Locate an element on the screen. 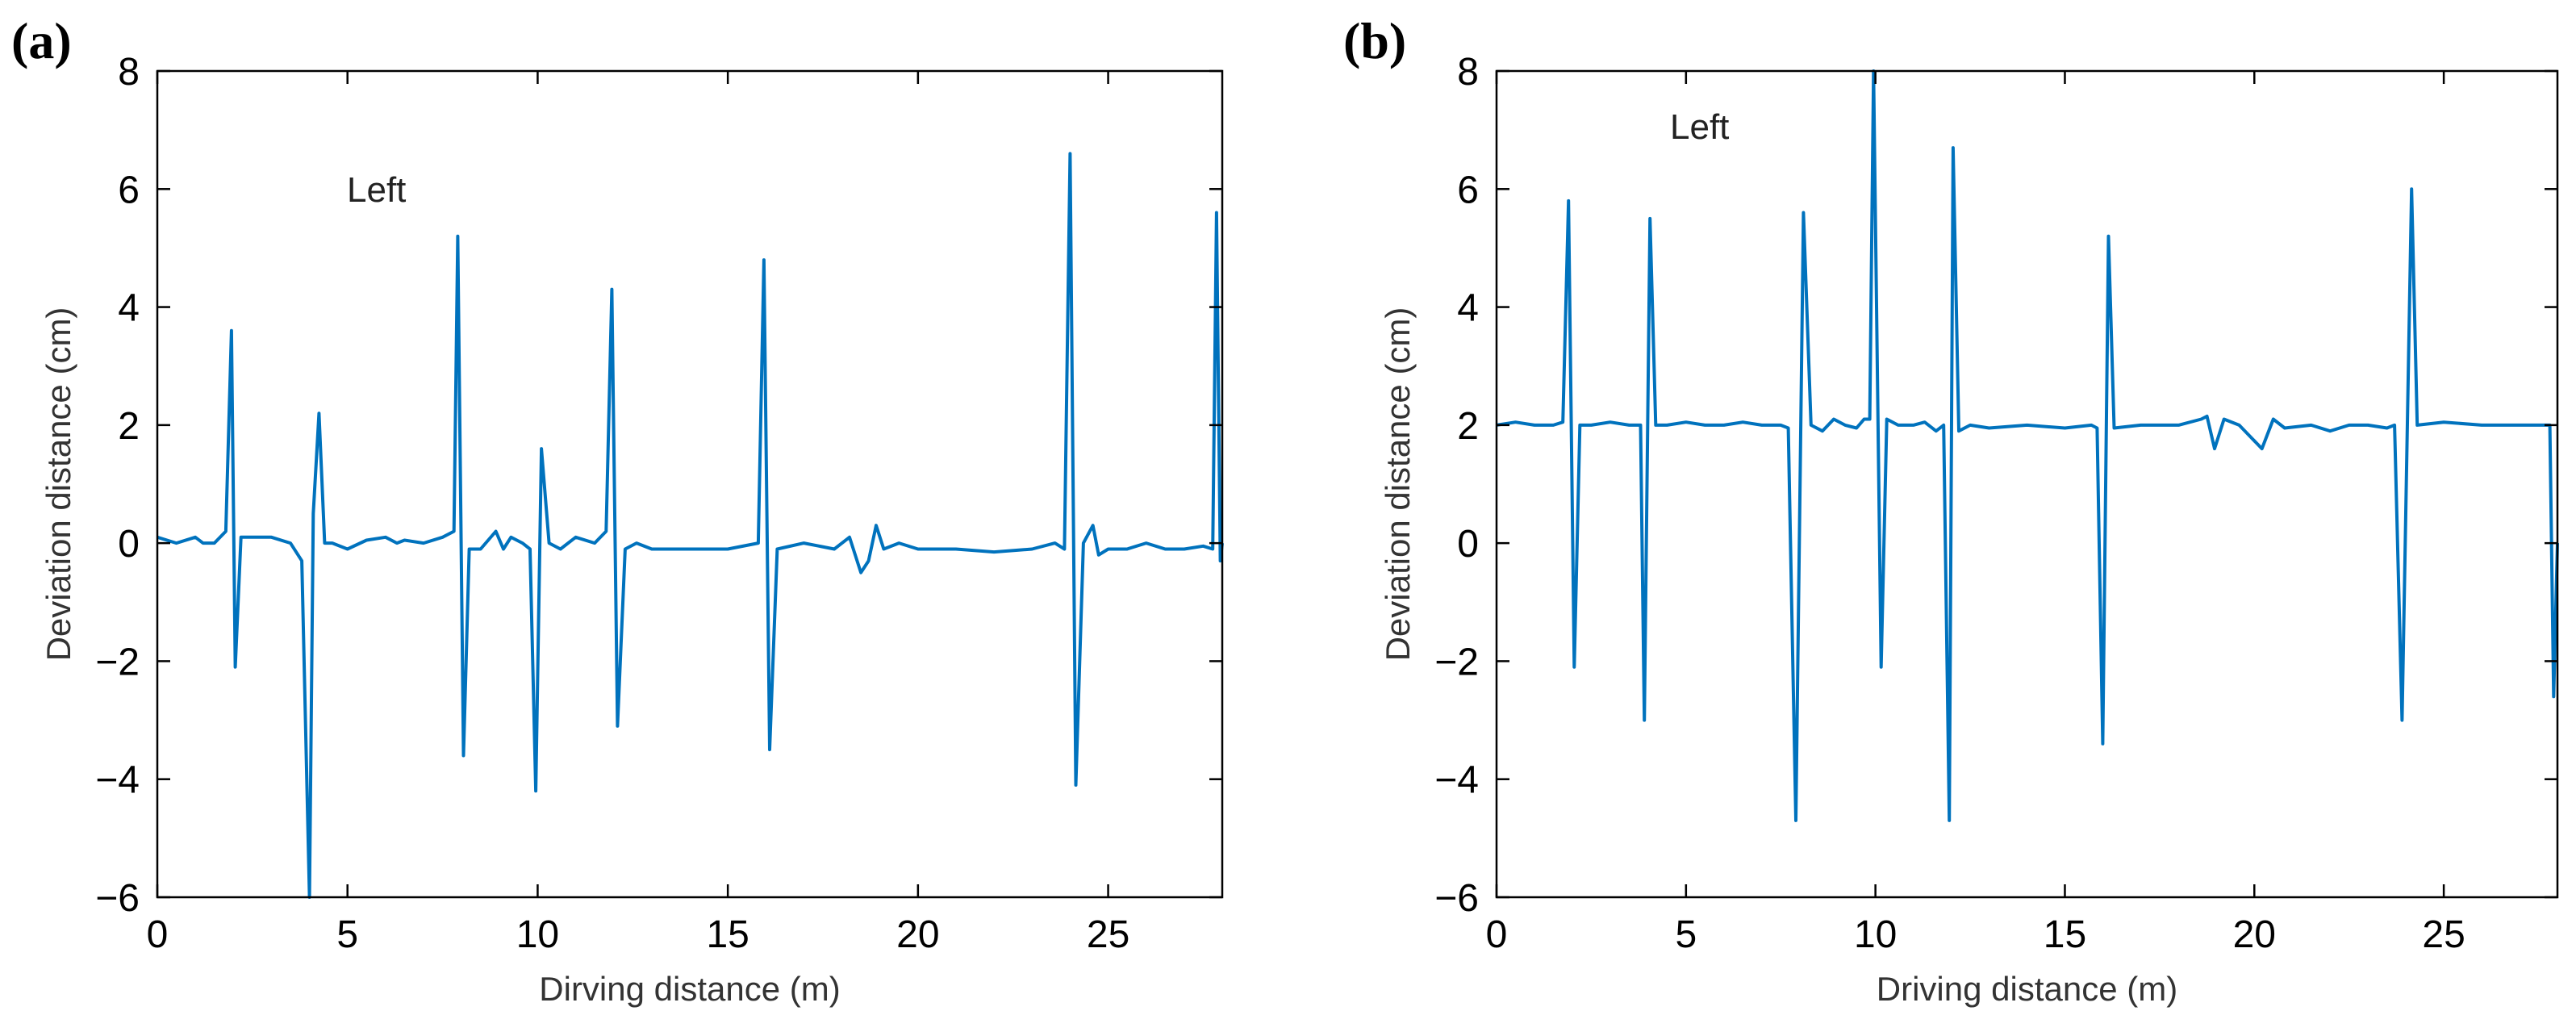 This screenshot has width=2576, height=1036. x-axis-title: Driving distance (m) is located at coordinates (2027, 989).